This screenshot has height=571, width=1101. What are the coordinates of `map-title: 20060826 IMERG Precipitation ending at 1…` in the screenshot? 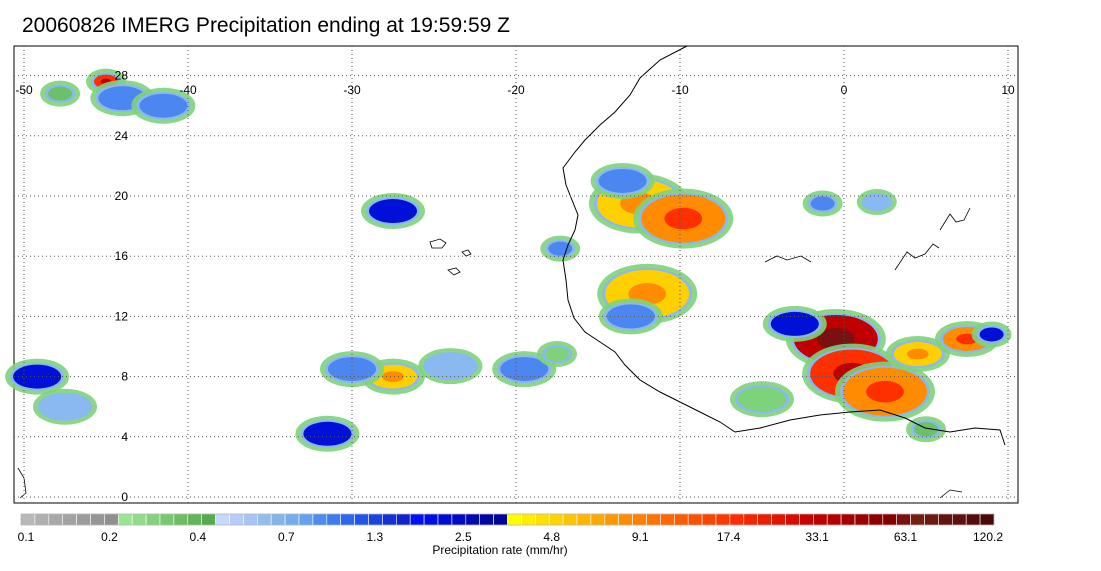 It's located at (266, 25).